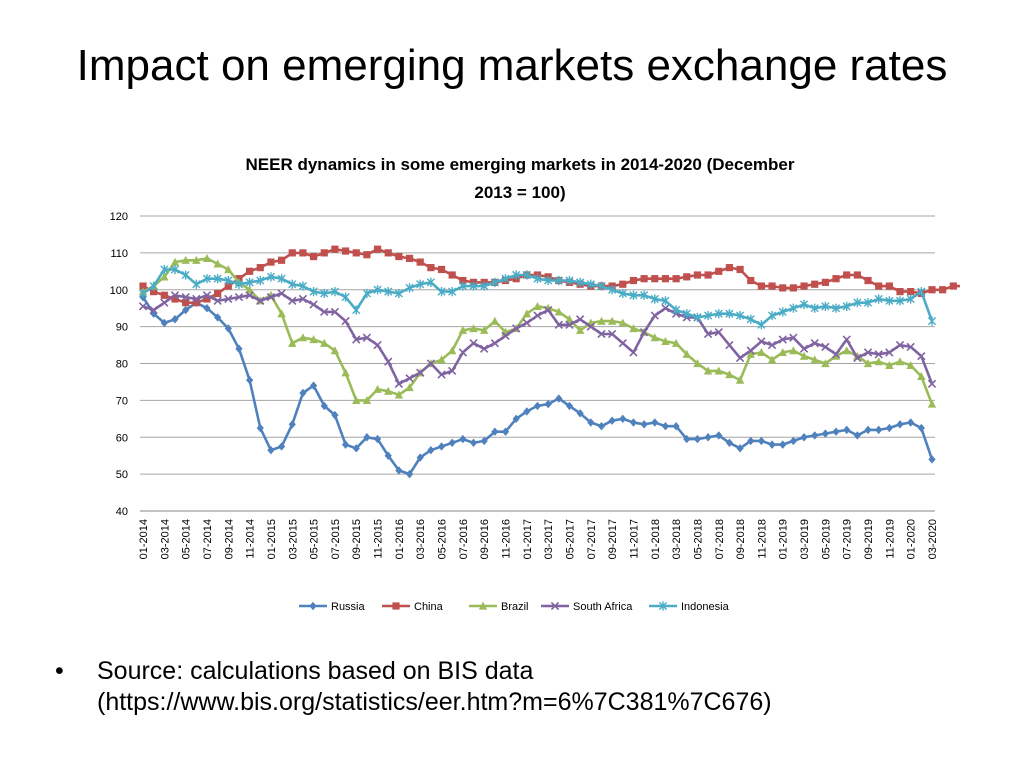 The width and height of the screenshot is (1024, 768). Describe the element at coordinates (119, 291) in the screenshot. I see `y-tick-label-100: 100` at that location.